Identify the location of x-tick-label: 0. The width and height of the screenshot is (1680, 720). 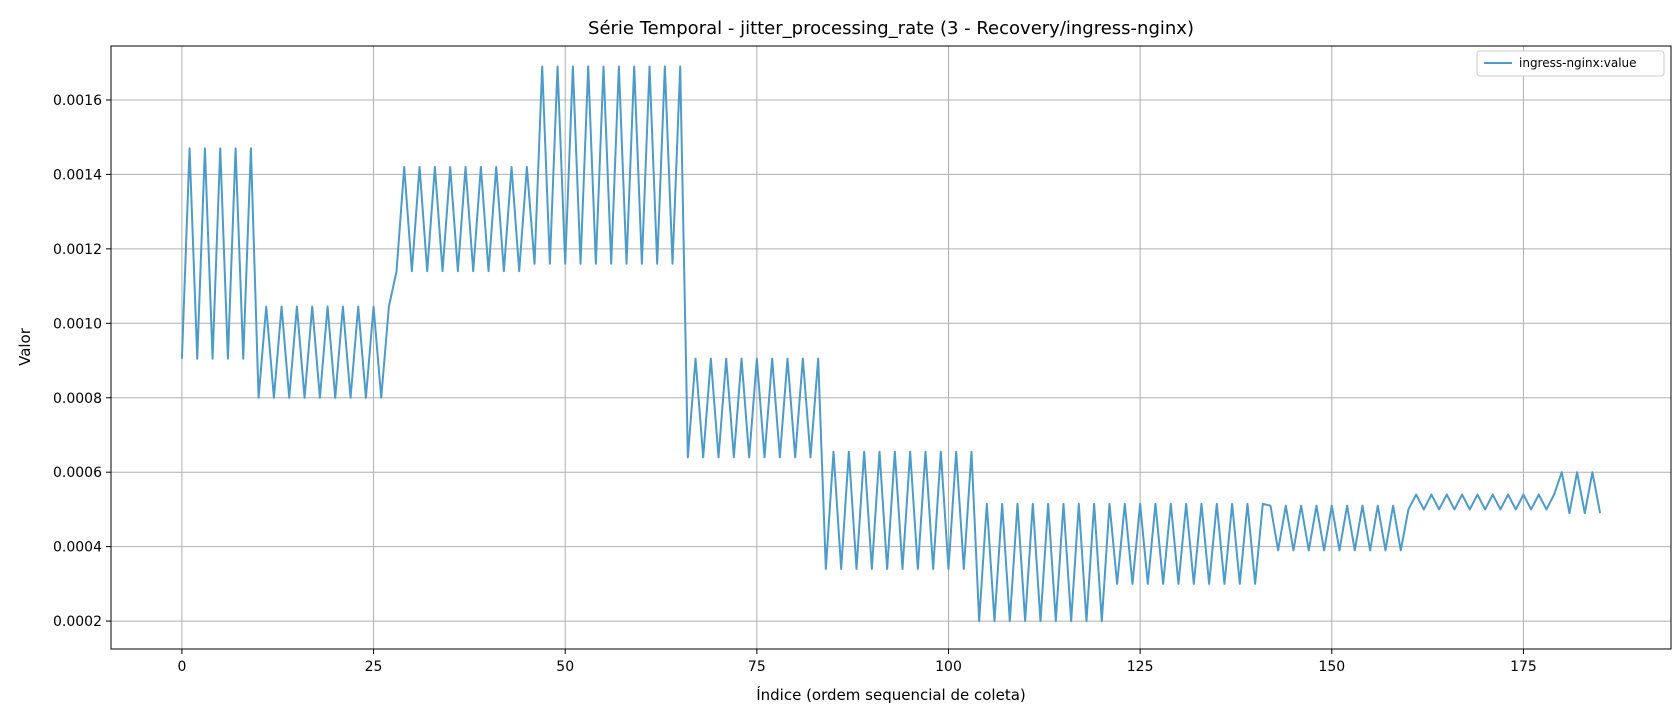
(181, 667).